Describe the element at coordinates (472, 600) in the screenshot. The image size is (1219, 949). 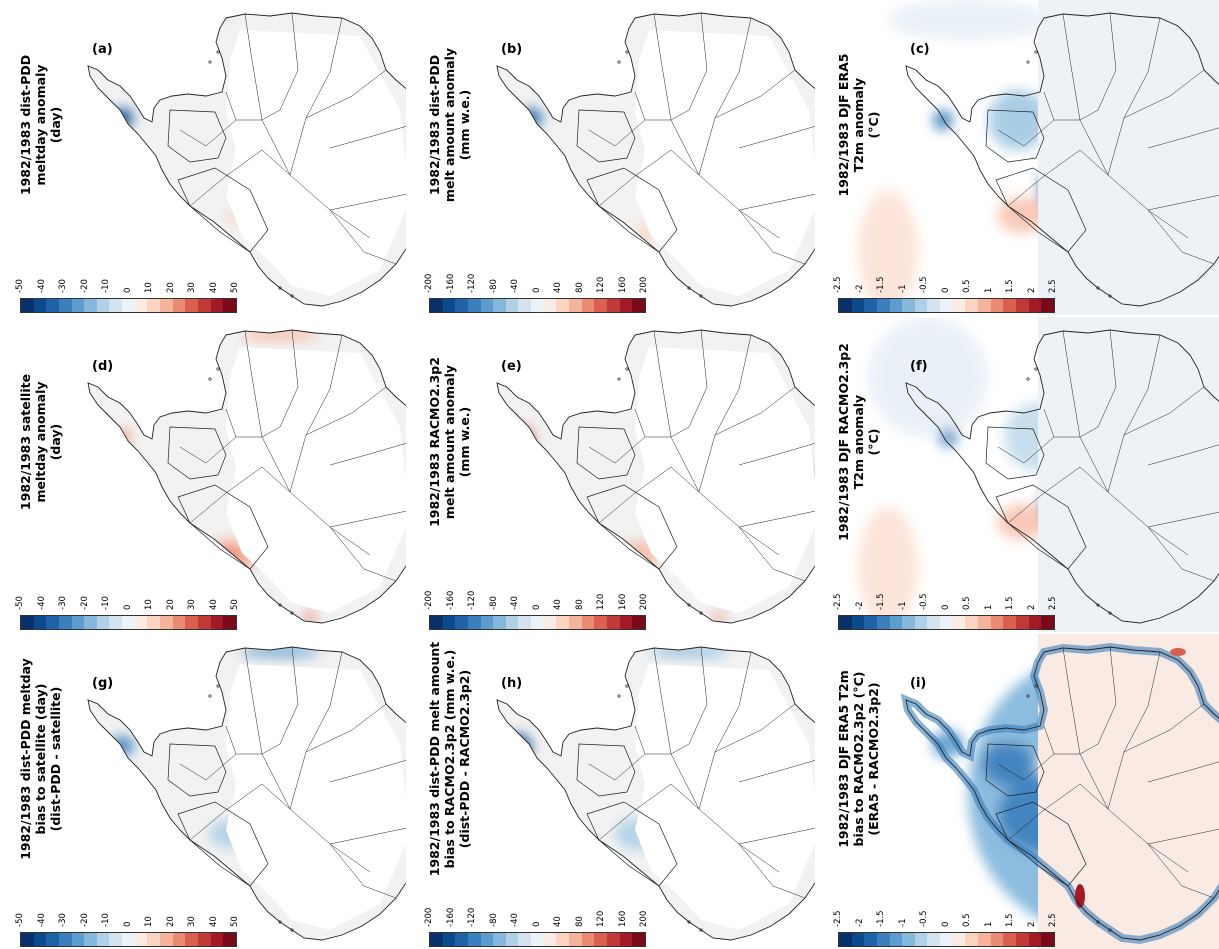
I see `colorbar-tick-label: -120` at that location.